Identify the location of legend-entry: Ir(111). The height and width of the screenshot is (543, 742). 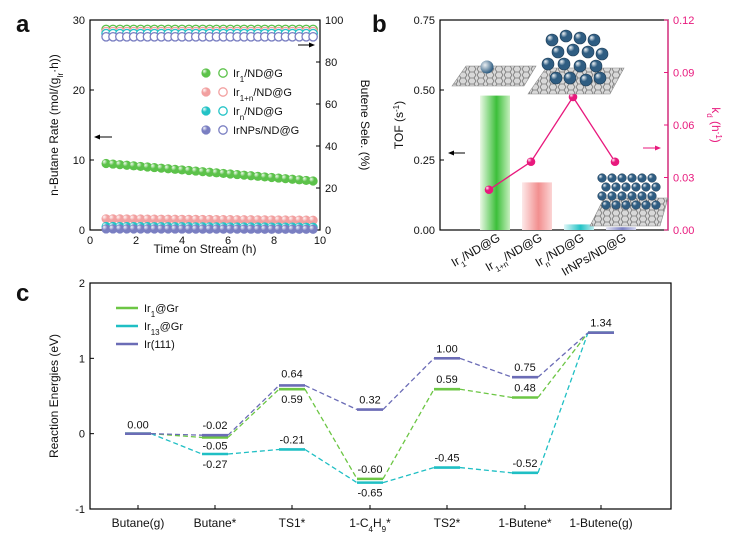
(159, 345).